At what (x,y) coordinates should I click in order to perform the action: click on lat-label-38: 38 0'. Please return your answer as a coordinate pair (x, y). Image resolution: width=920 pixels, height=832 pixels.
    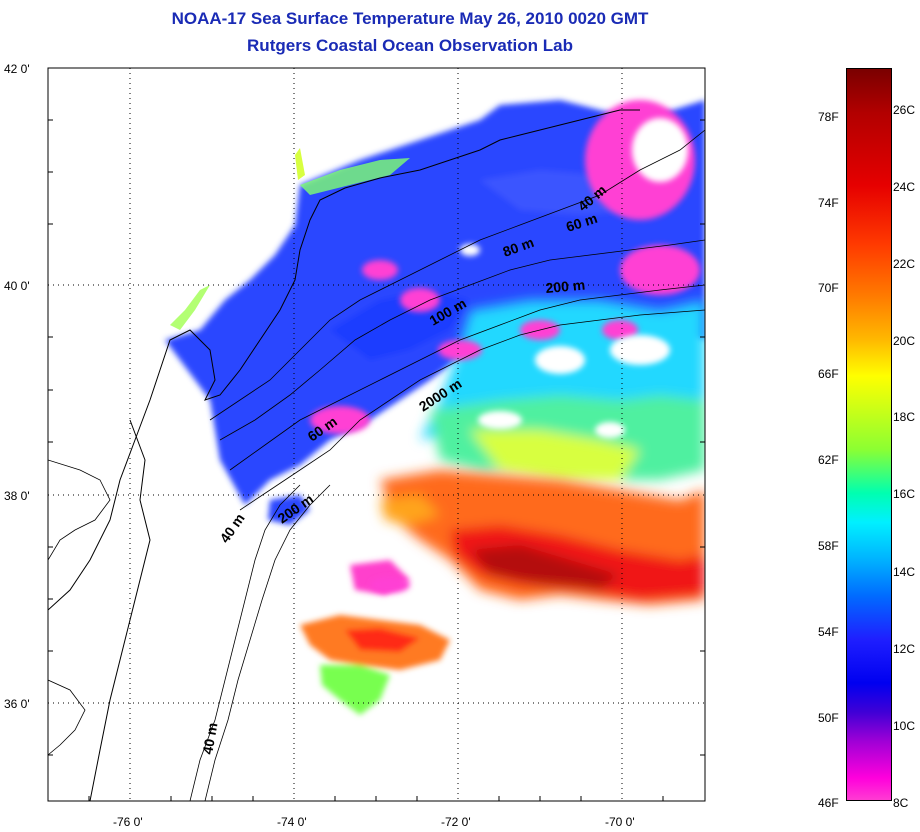
    Looking at the image, I should click on (17, 496).